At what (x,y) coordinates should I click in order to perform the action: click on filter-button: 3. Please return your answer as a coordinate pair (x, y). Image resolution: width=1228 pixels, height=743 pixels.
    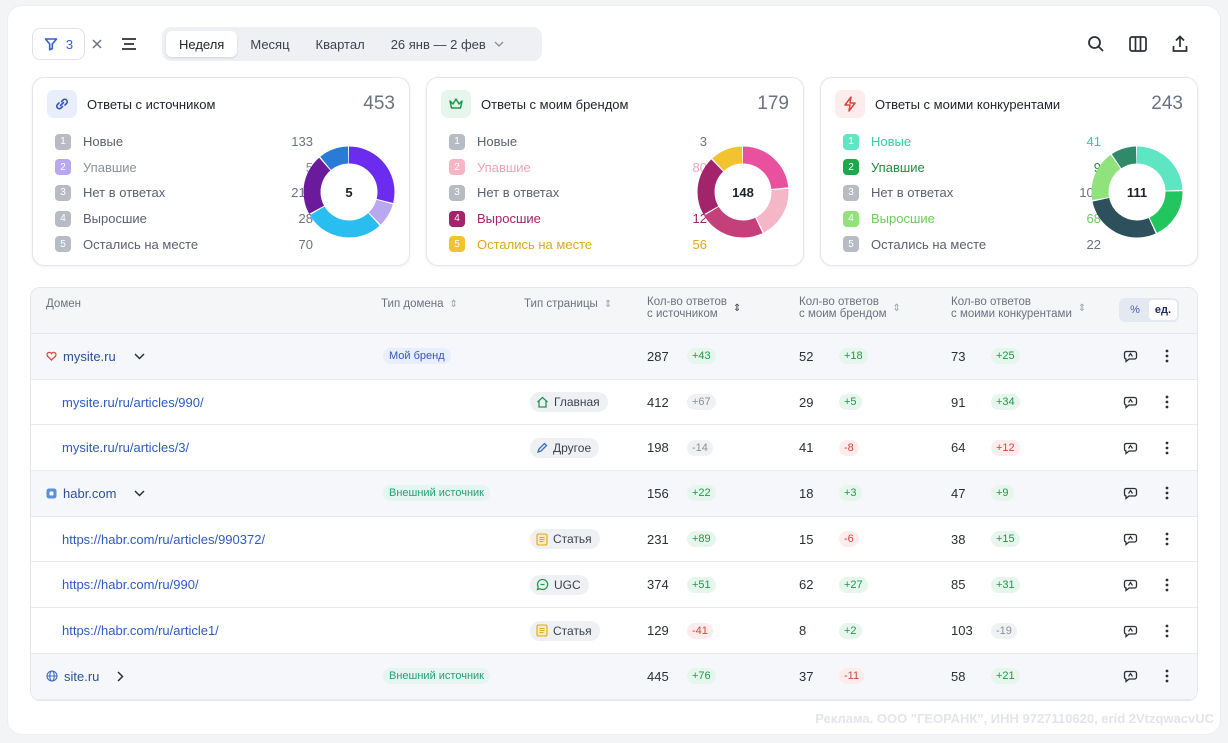
    Looking at the image, I should click on (58, 44).